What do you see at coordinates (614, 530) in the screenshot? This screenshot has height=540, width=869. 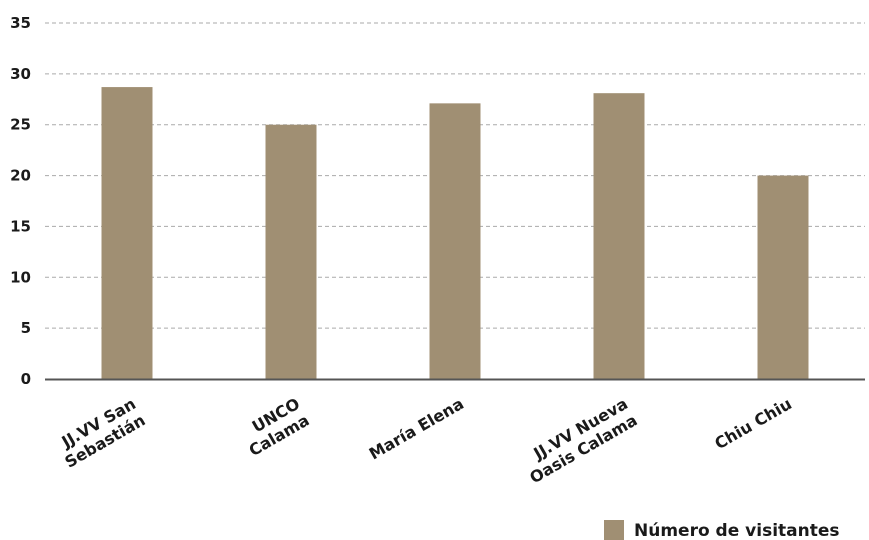 I see `legend-swatch` at bounding box center [614, 530].